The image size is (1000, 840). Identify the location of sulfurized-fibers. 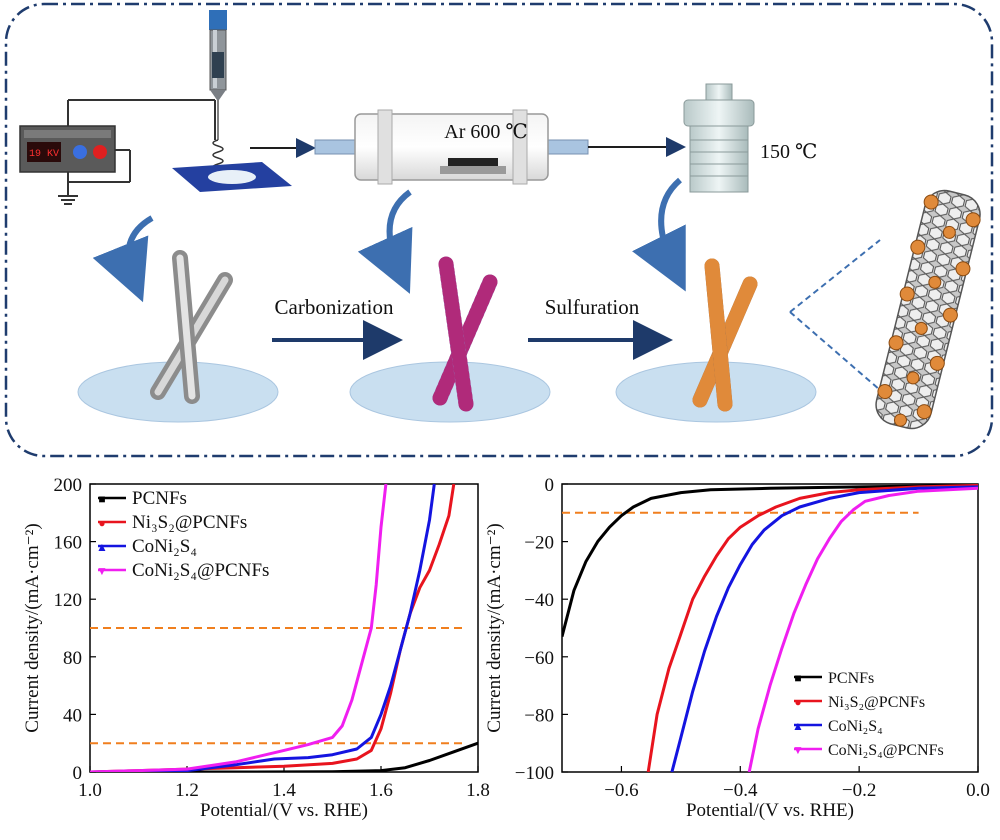
(725, 335).